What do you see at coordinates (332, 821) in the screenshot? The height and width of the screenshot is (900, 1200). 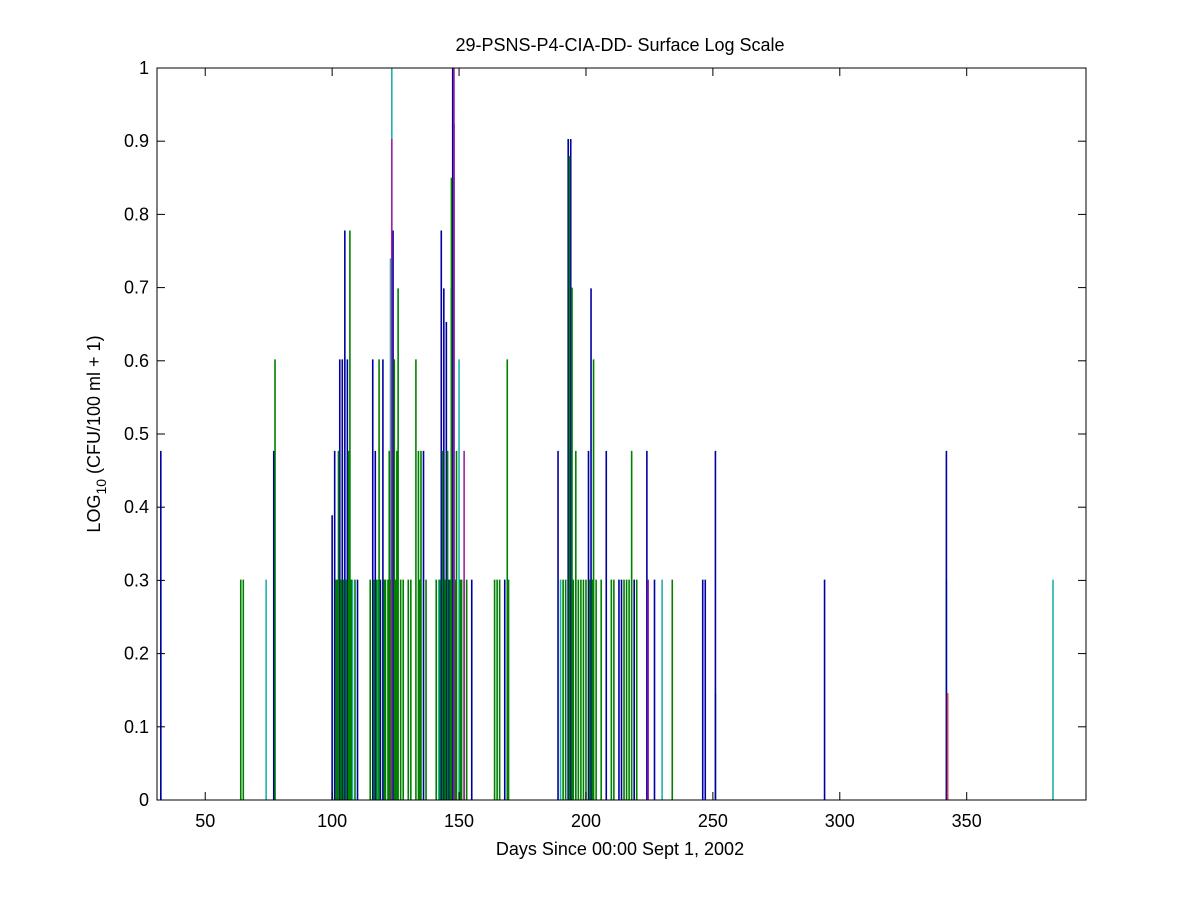 I see `x-tick-label: 100` at bounding box center [332, 821].